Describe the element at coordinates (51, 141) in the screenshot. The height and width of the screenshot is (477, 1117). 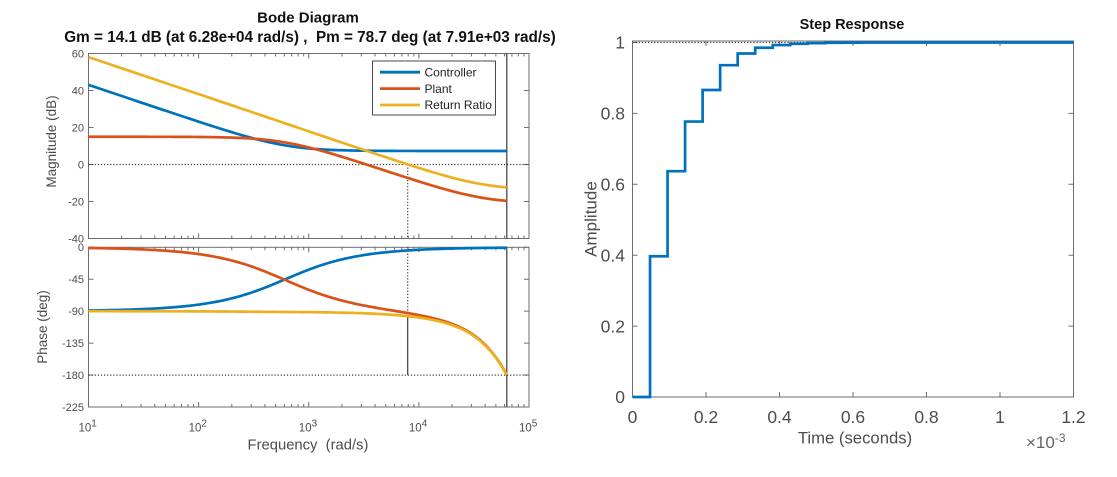
I see `svg-text: Magnitude (dB)` at that location.